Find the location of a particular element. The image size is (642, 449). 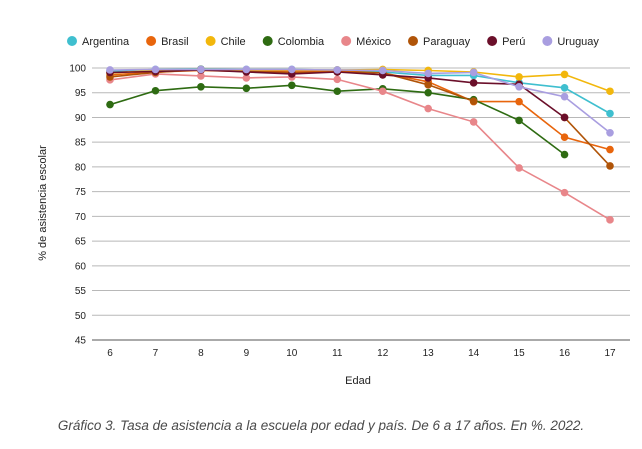

x-tick-label: 15 is located at coordinates (520, 353).